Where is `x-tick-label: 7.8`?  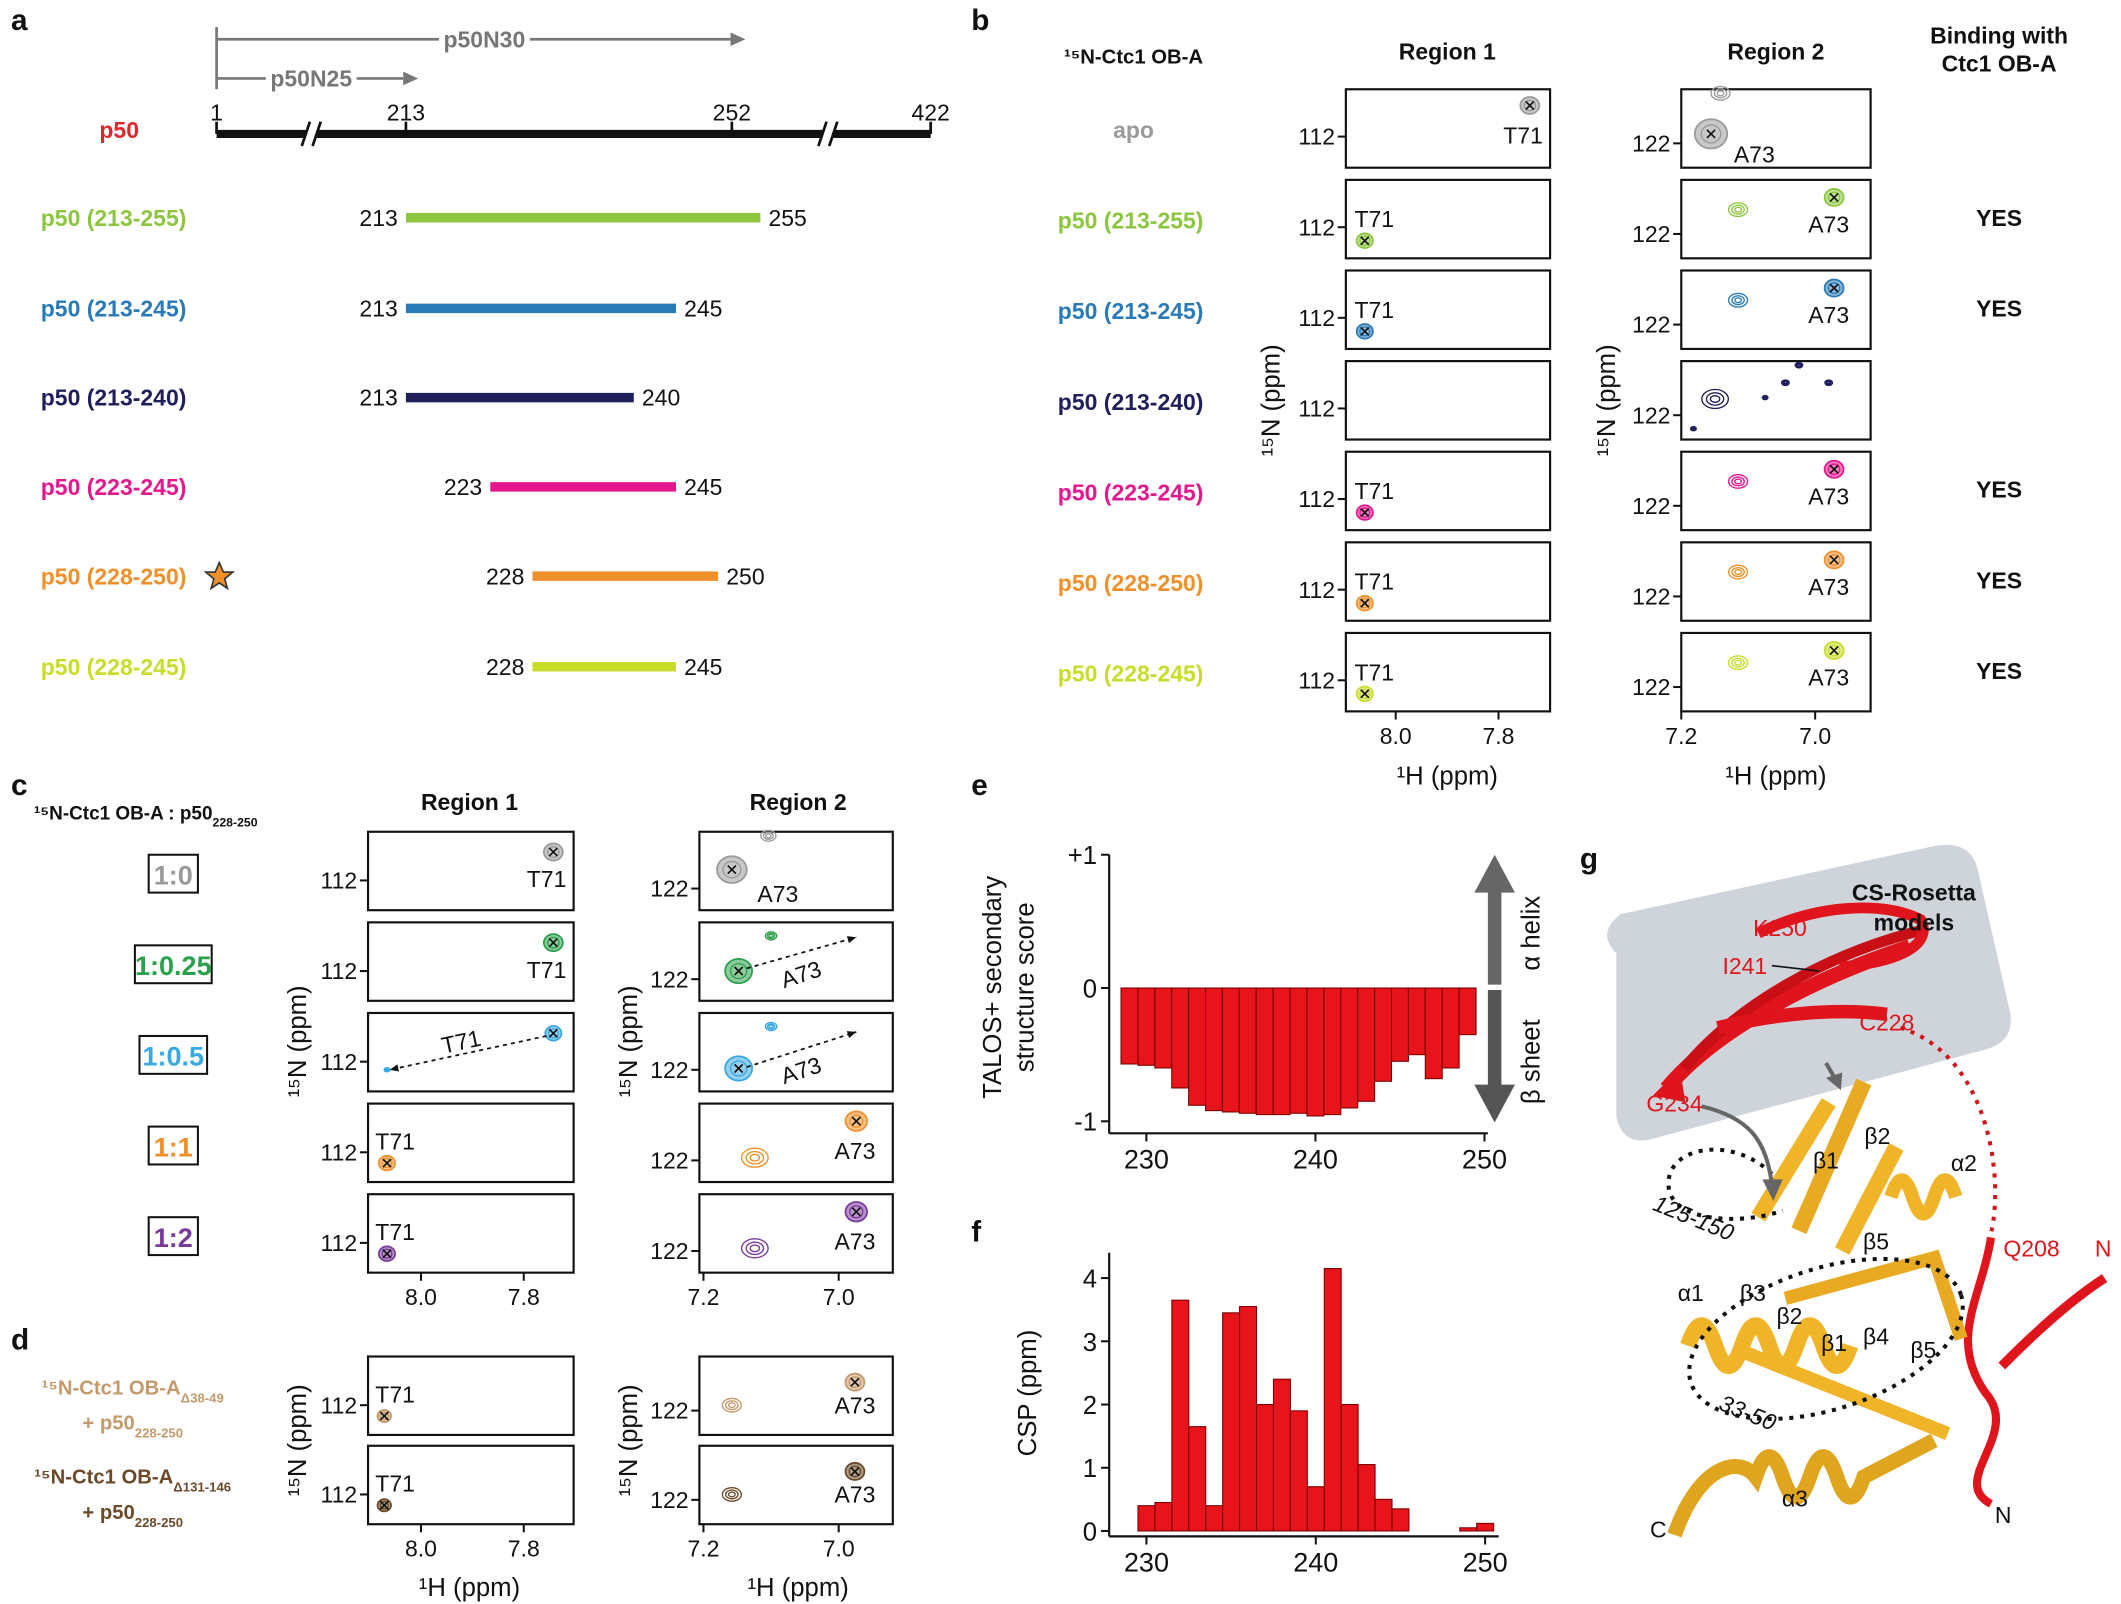 x-tick-label: 7.8 is located at coordinates (524, 1297).